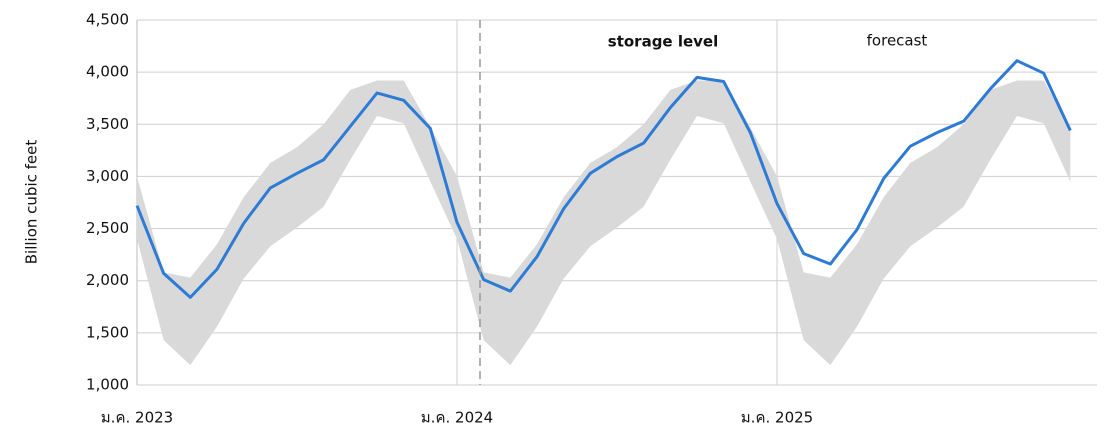  I want to click on y-tick-label: 1,500, so click(107, 332).